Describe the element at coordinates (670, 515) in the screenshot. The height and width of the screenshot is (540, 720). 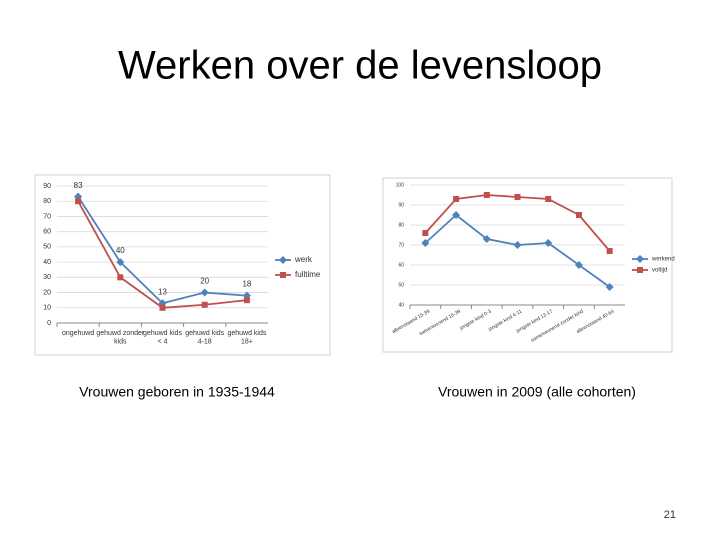
I see `page-number: 21` at that location.